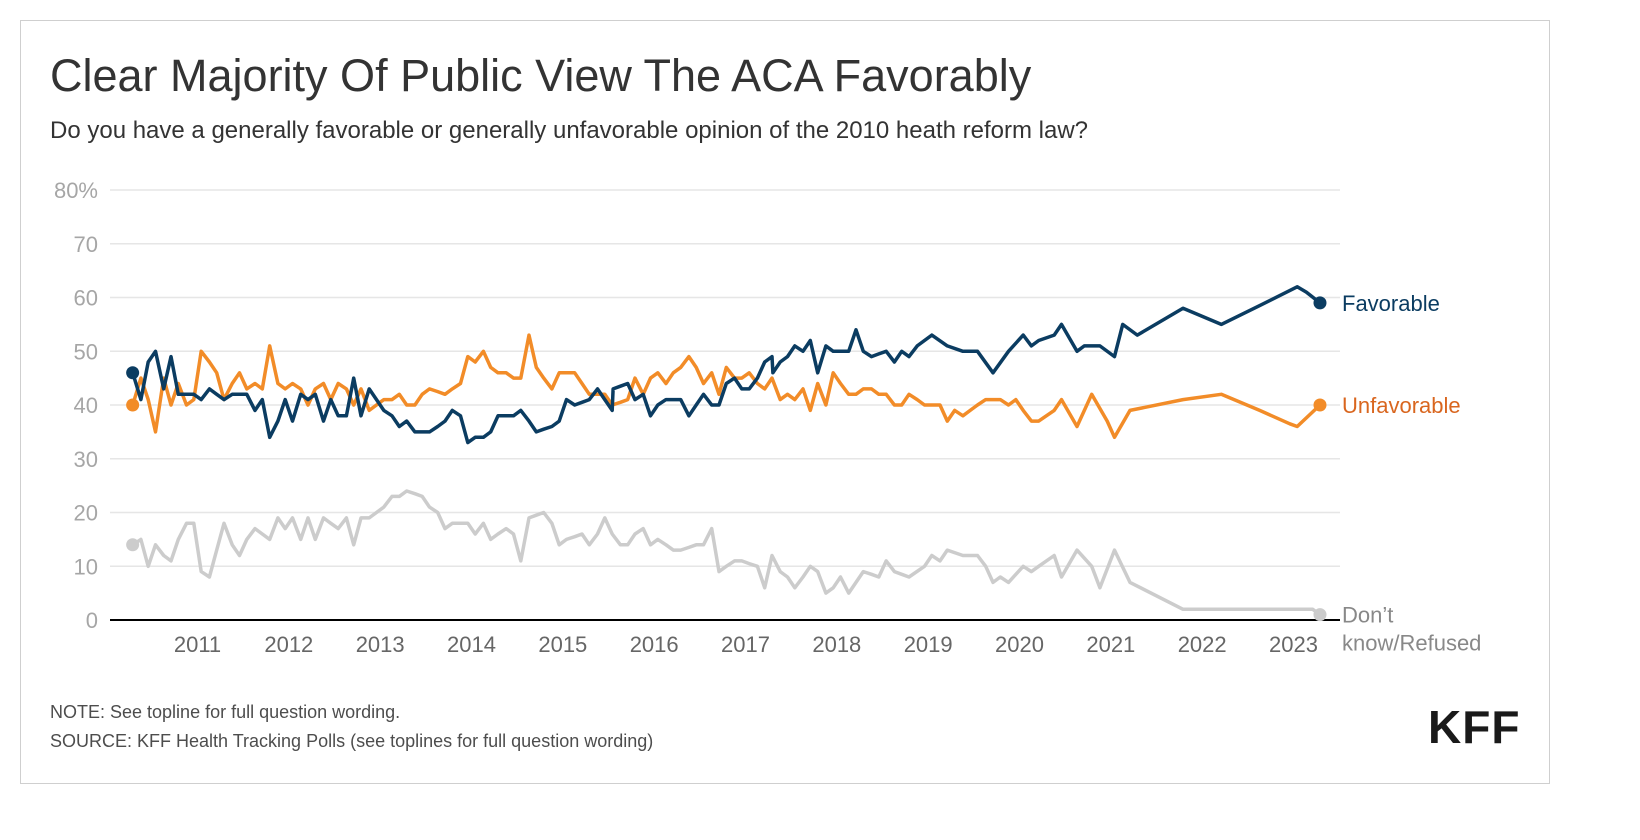  Describe the element at coordinates (562, 644) in the screenshot. I see `x-tick-label: 2015` at that location.